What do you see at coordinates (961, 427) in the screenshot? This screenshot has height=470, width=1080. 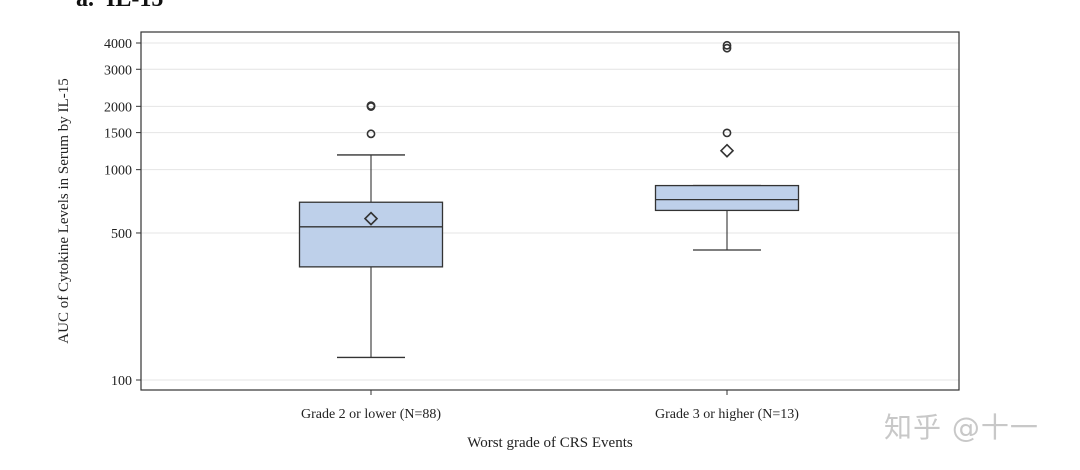 I see `watermark: 知乎 @十一` at bounding box center [961, 427].